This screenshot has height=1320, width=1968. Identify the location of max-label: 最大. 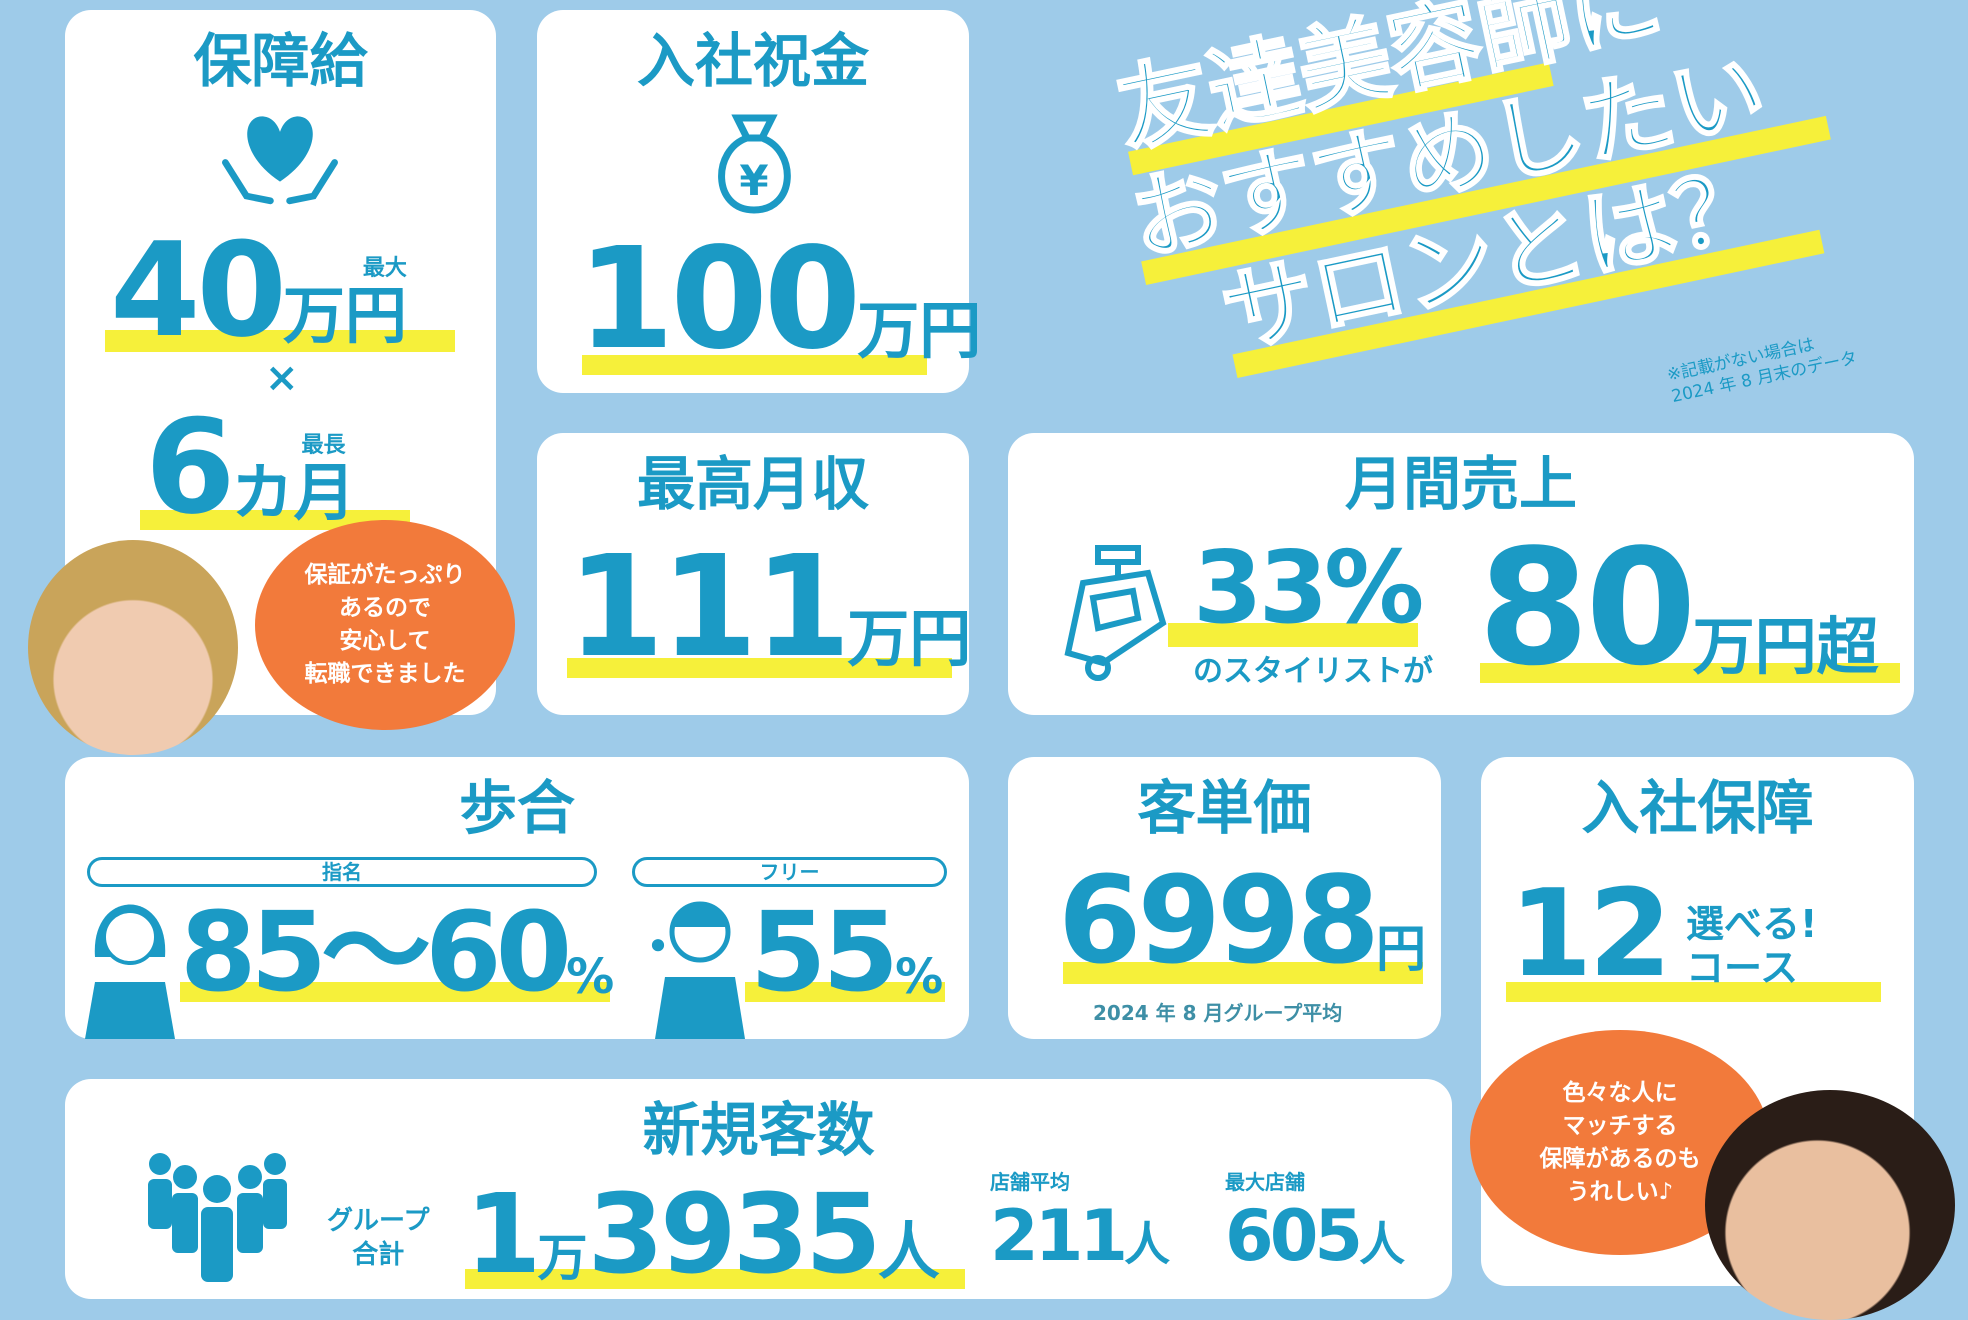
(384, 268).